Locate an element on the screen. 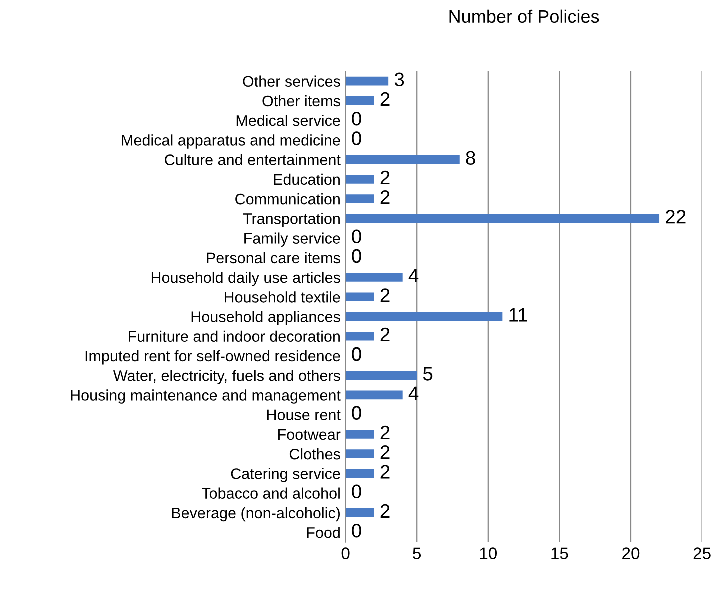 The image size is (713, 596). y-tick-label: Clothes is located at coordinates (315, 454).